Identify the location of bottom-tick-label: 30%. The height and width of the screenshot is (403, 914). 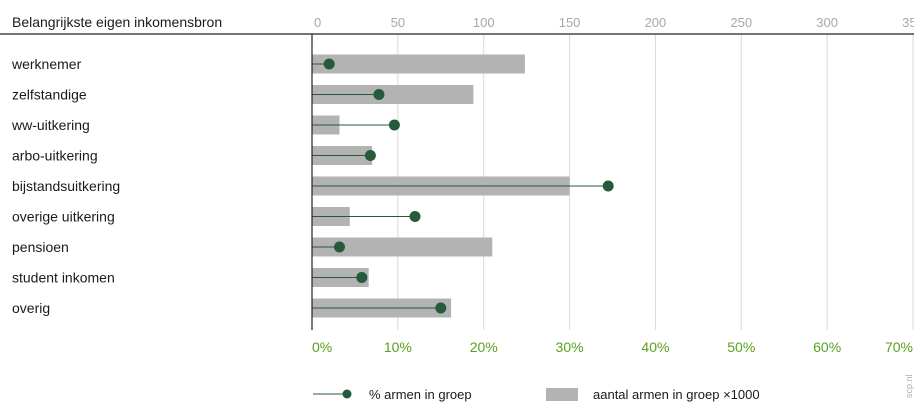
(570, 347).